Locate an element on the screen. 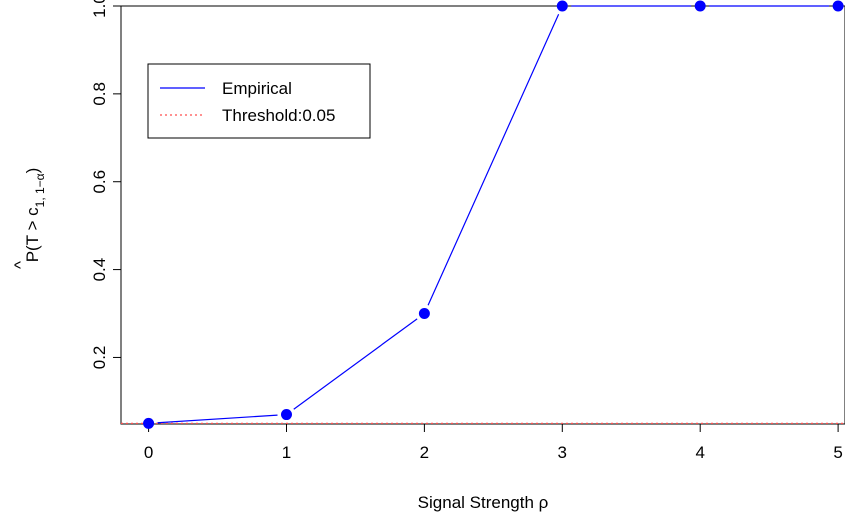 Image resolution: width=845 pixels, height=516 pixels. y-tick-label-0.2: 0.2 is located at coordinates (99, 358).